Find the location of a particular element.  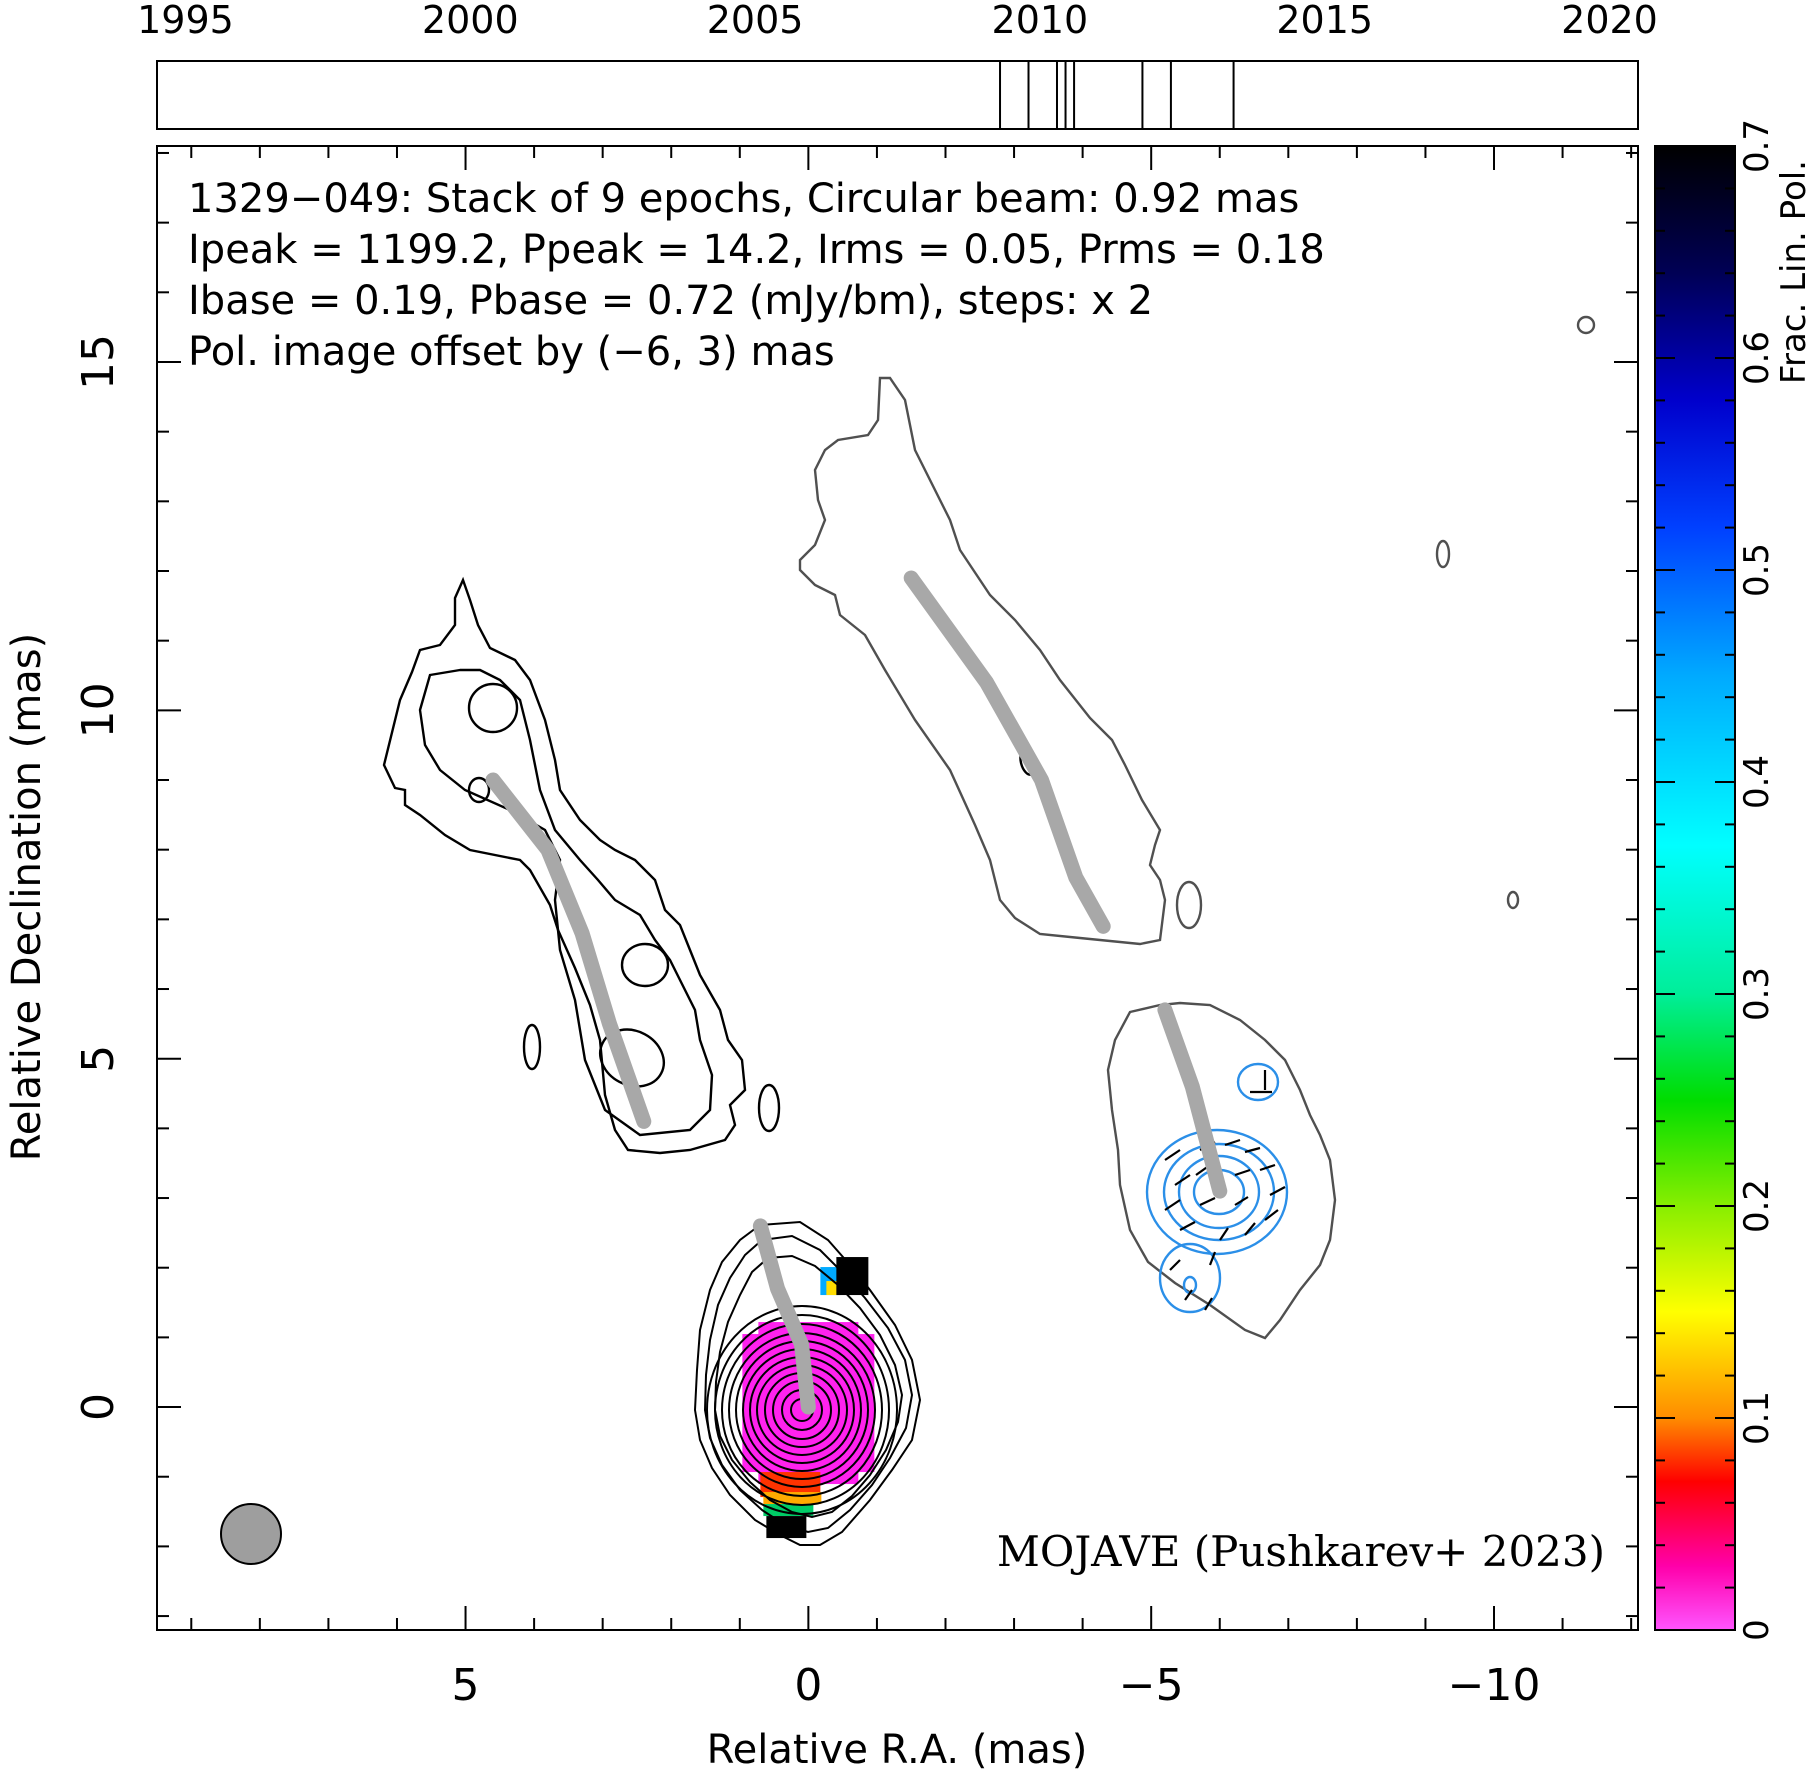

jet-1-ridge is located at coordinates (568, 950).